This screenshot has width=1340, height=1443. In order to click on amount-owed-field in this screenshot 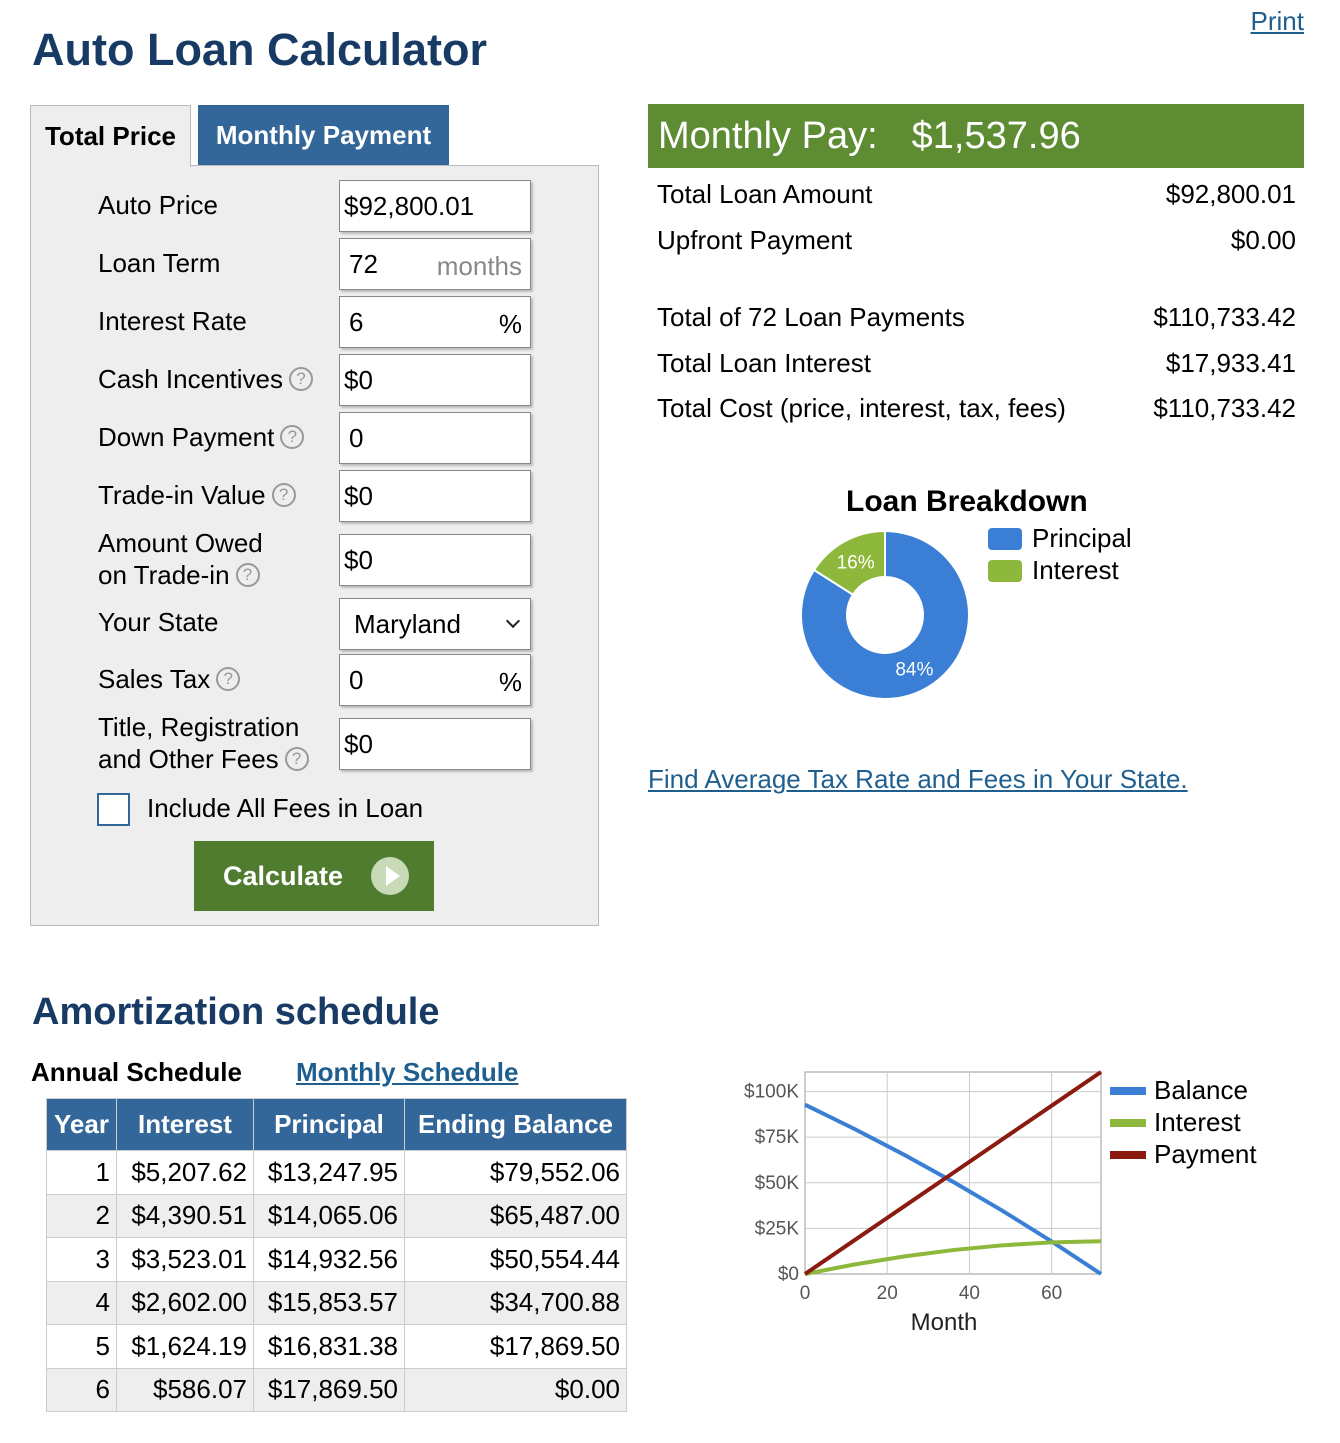, I will do `click(435, 560)`.